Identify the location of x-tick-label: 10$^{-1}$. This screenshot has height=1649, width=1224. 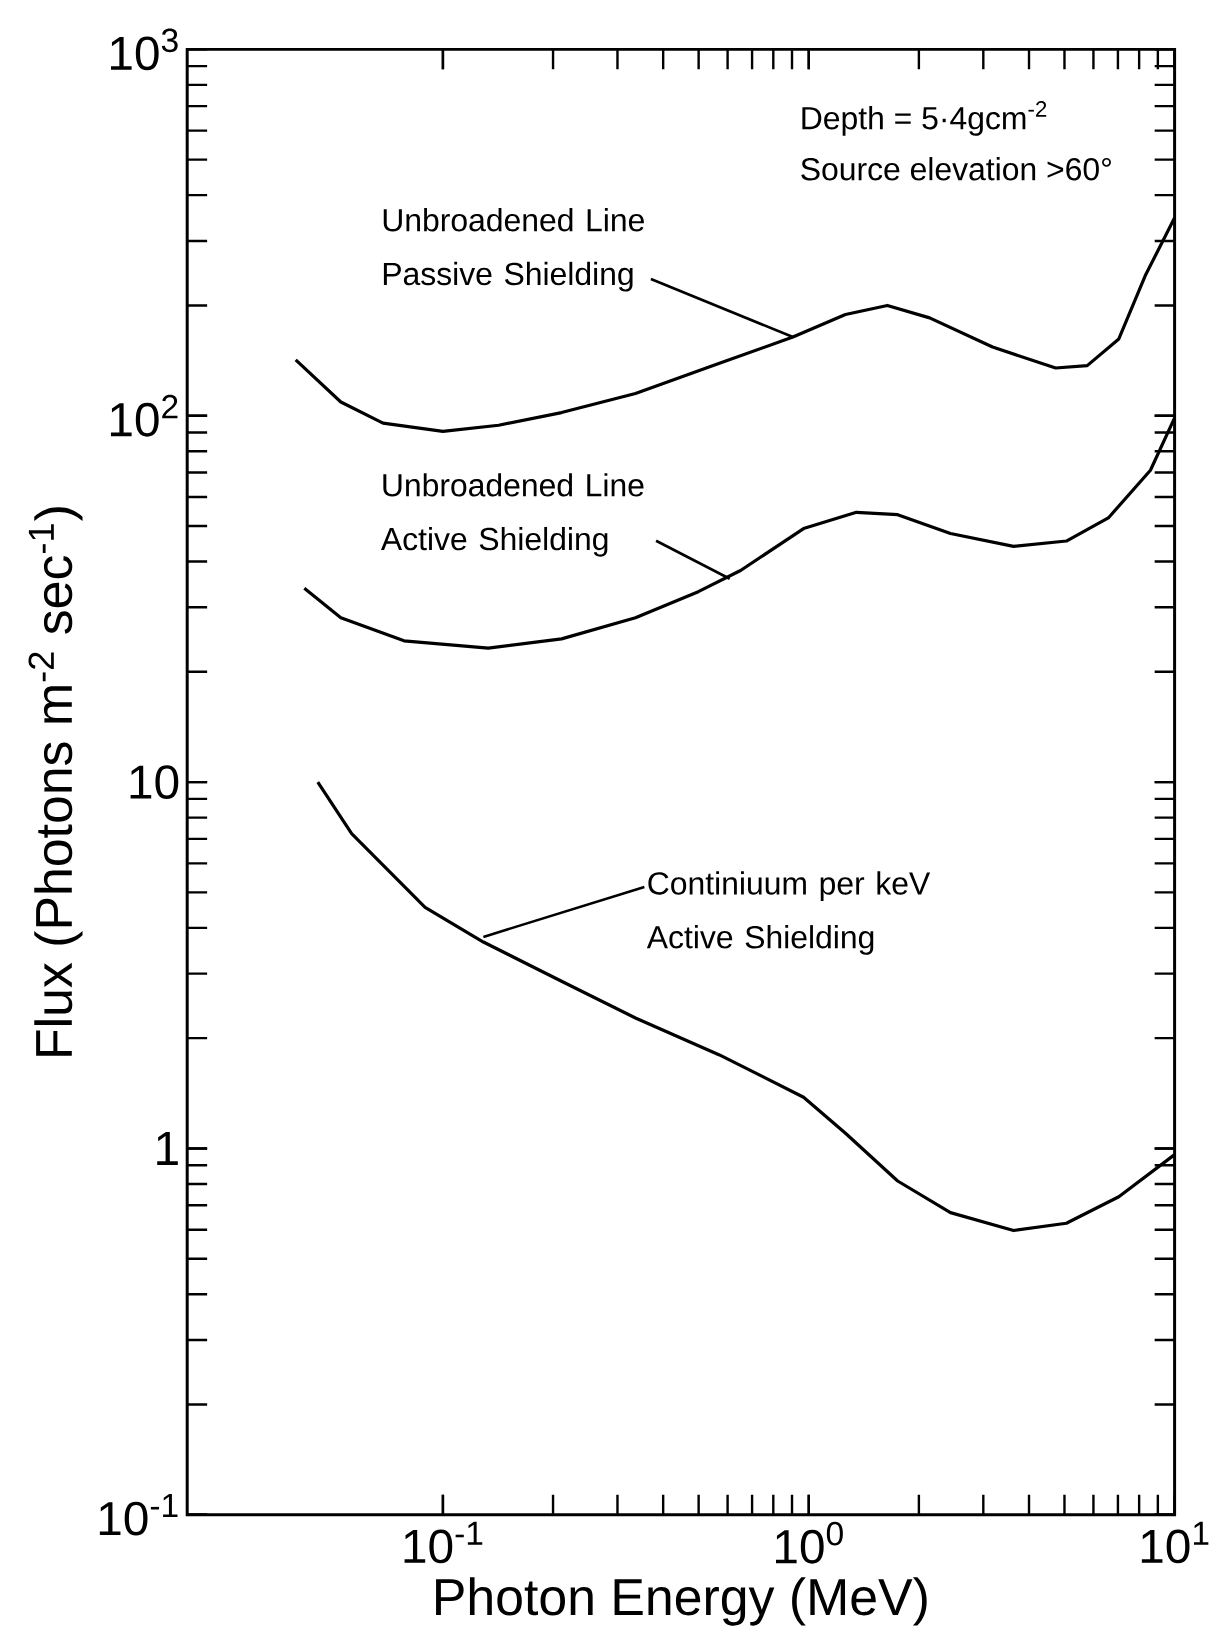
(443, 1542).